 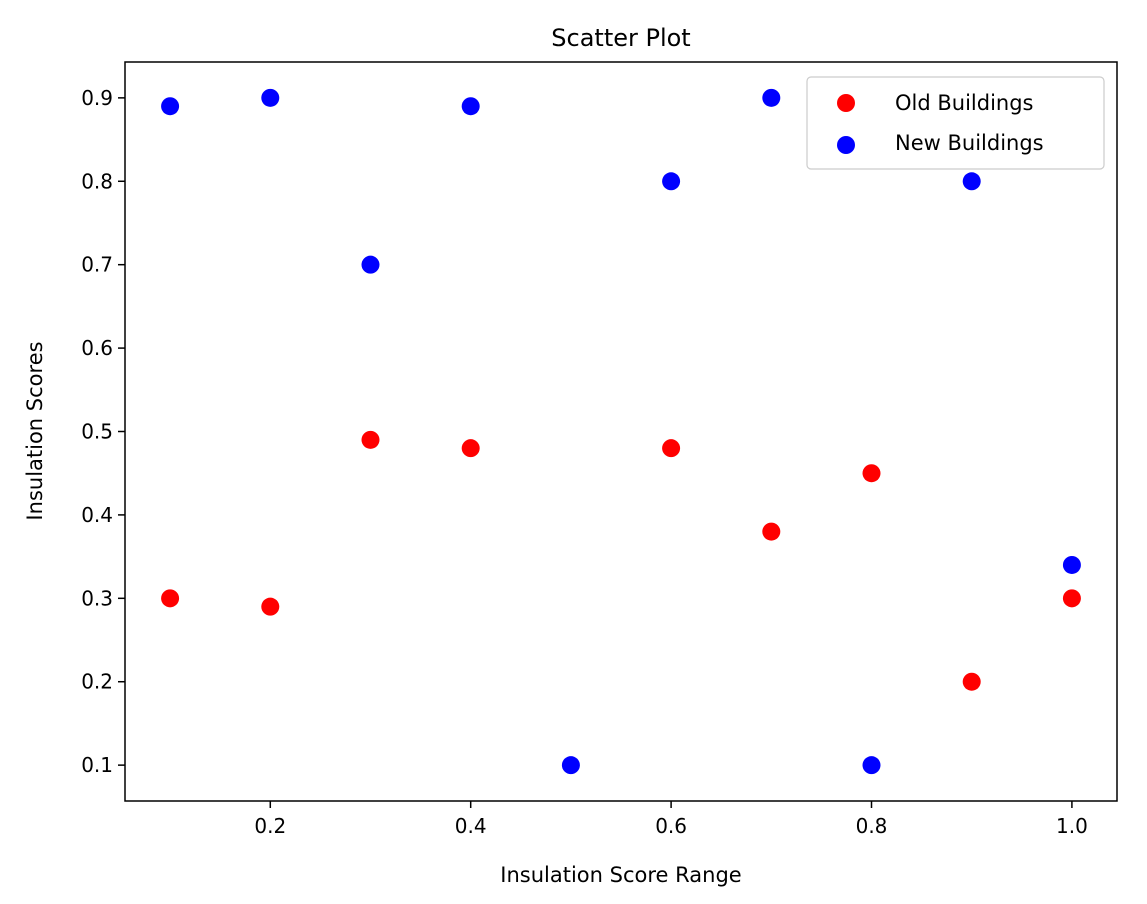 I want to click on y-axis-label: Insulation Scores, so click(x=35, y=430).